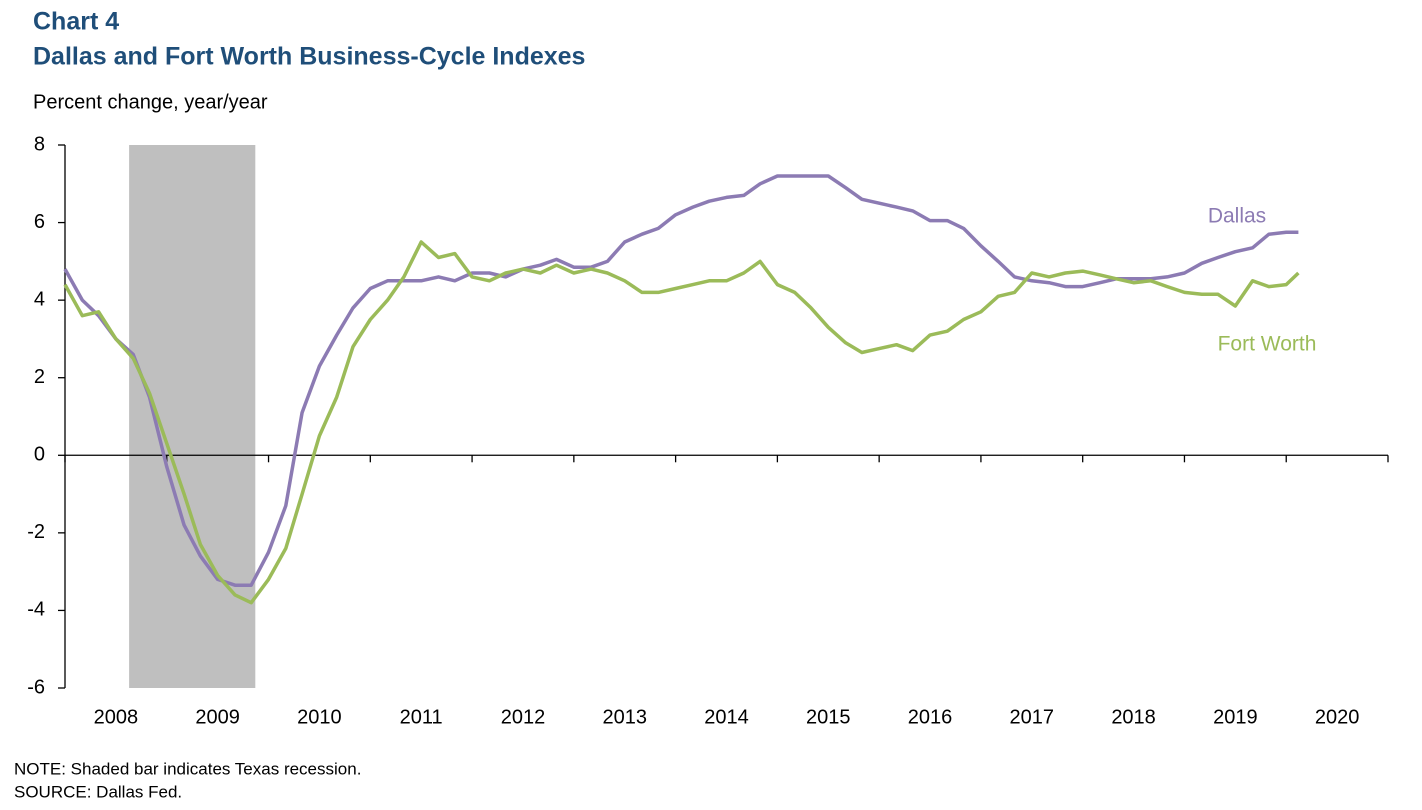 This screenshot has height=810, width=1422. I want to click on y-tick-label: -6, so click(36, 687).